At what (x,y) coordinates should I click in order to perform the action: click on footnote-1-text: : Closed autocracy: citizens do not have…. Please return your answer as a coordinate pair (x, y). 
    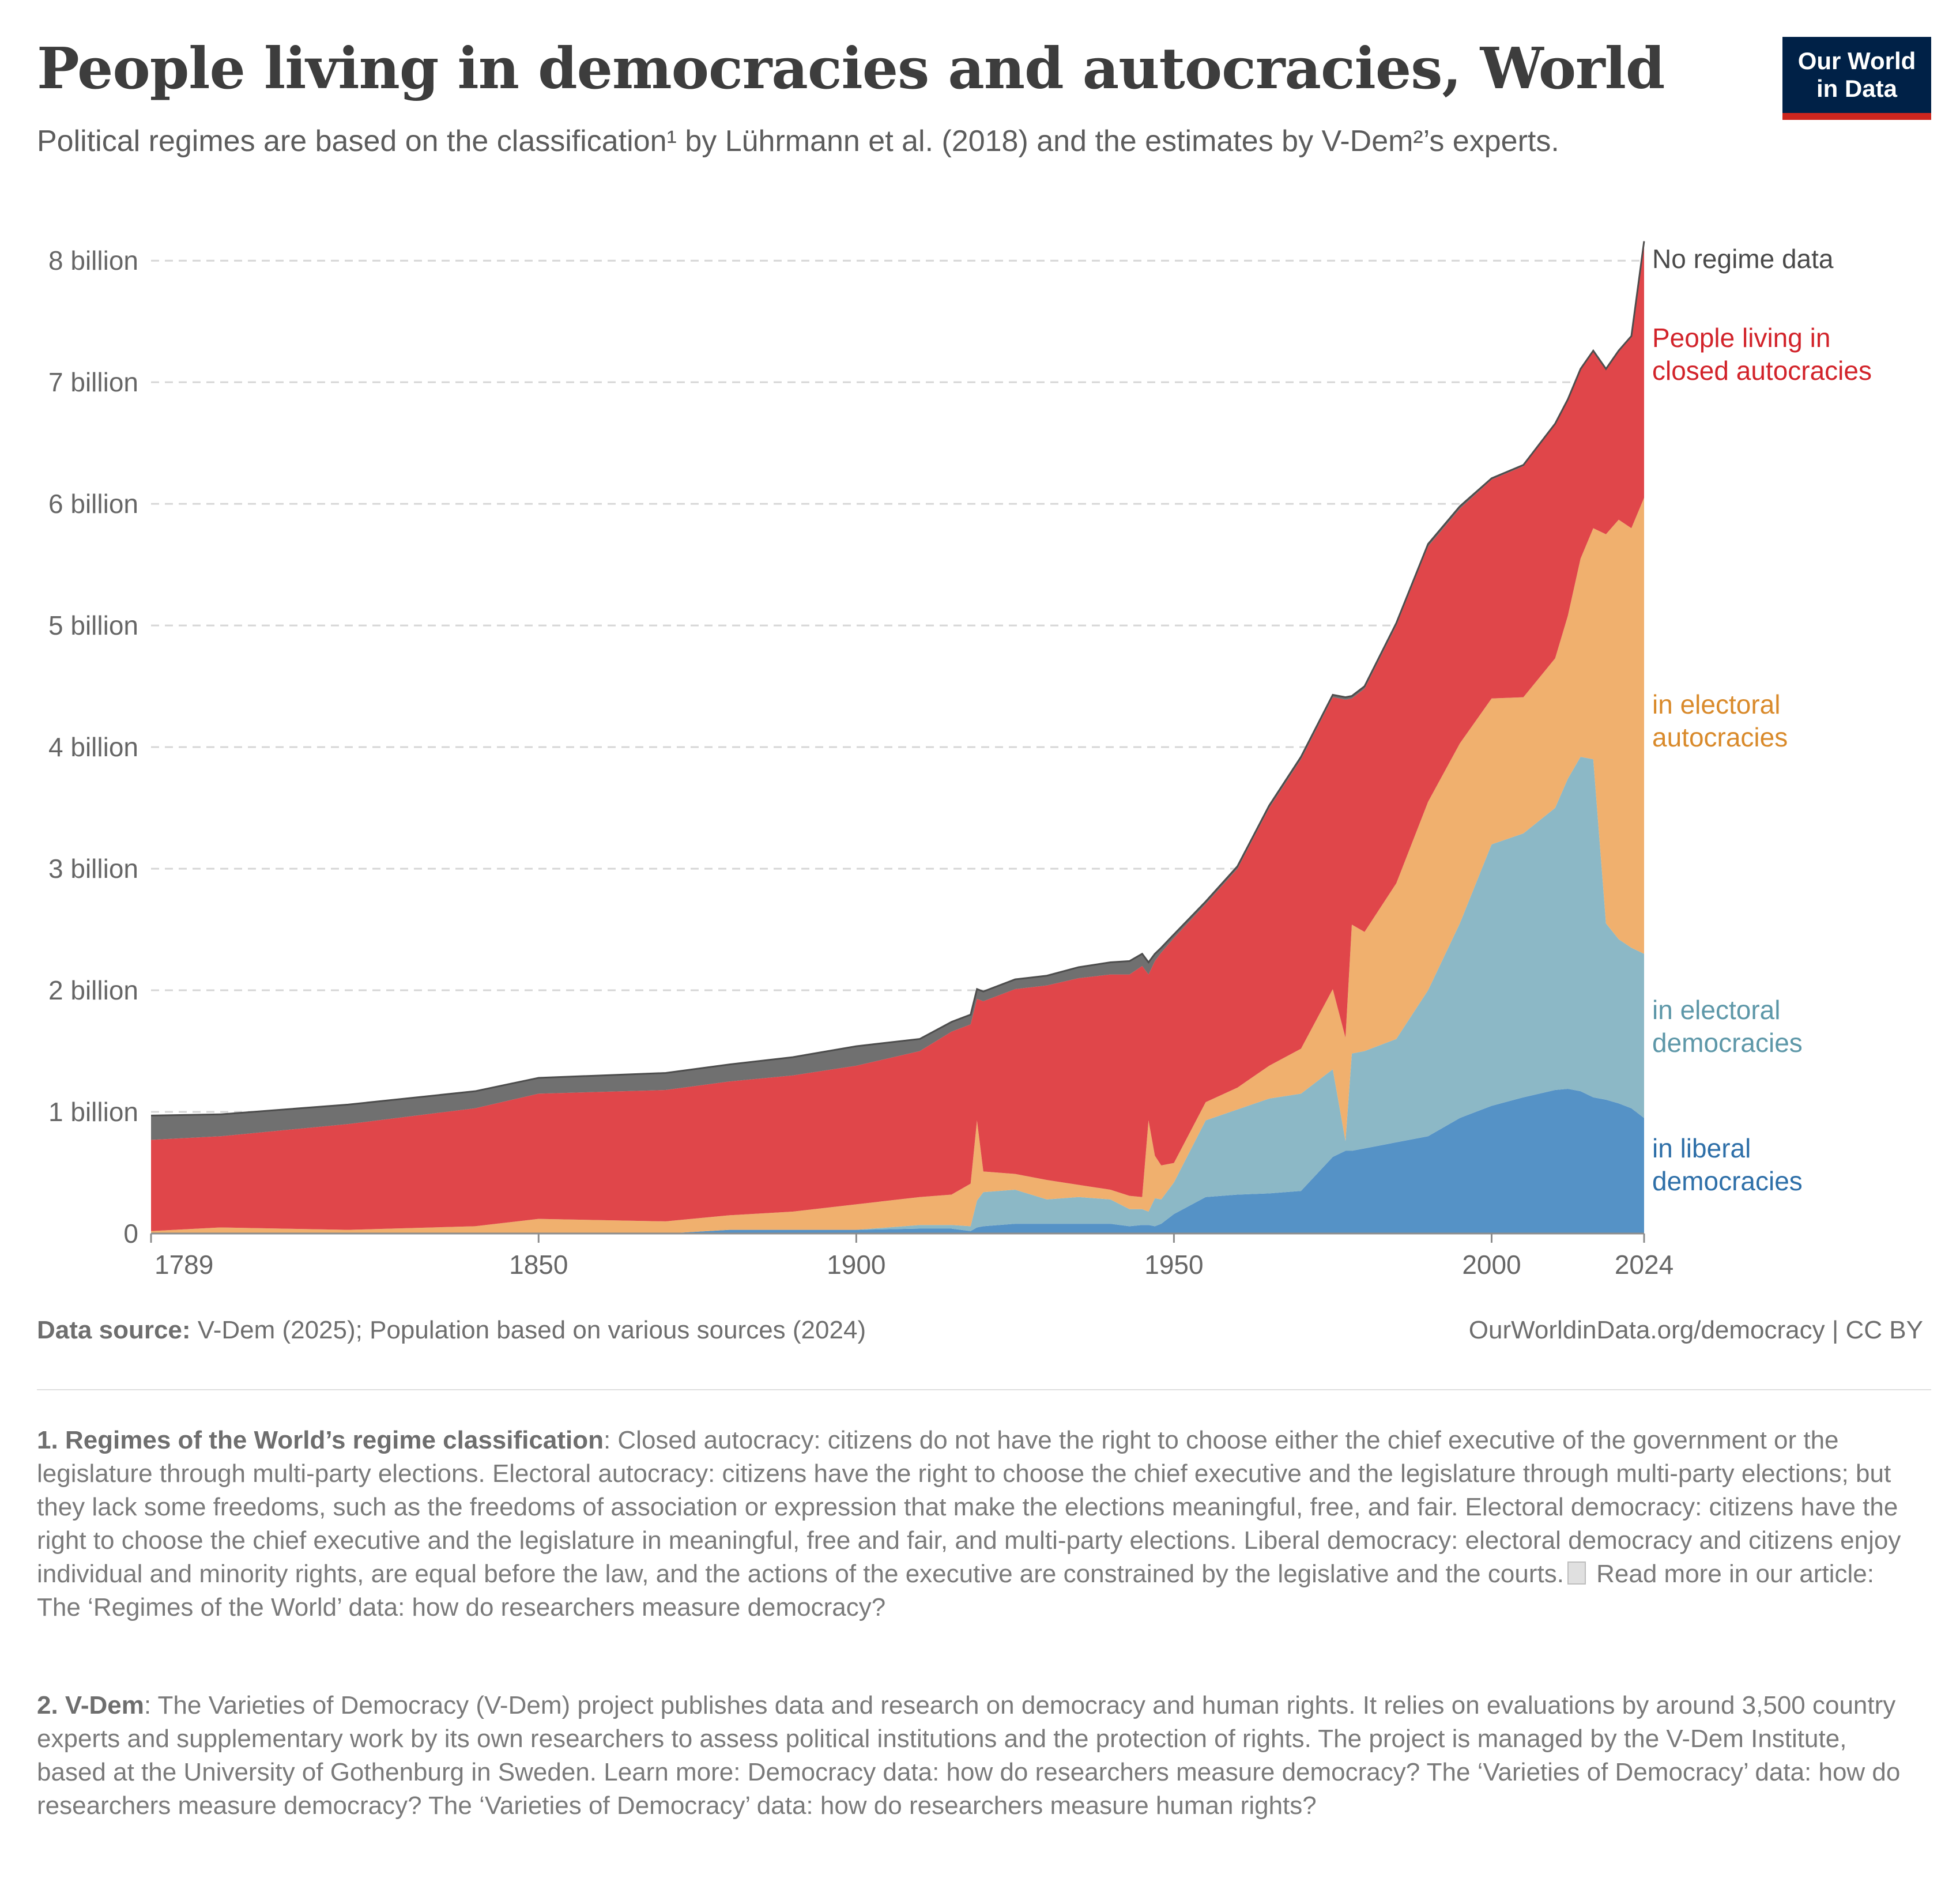
    Looking at the image, I should click on (969, 1507).